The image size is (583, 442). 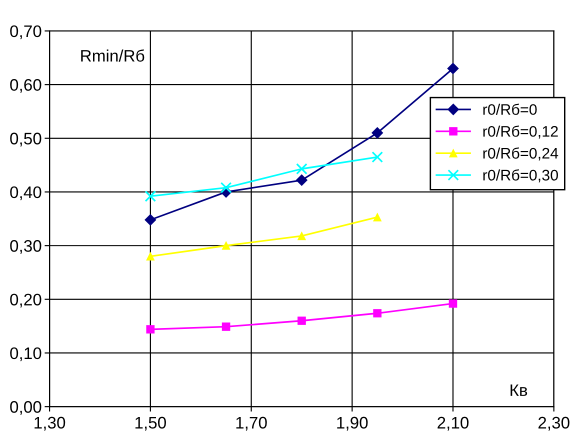 I want to click on legend-label: r0/Rб=0, so click(x=510, y=109).